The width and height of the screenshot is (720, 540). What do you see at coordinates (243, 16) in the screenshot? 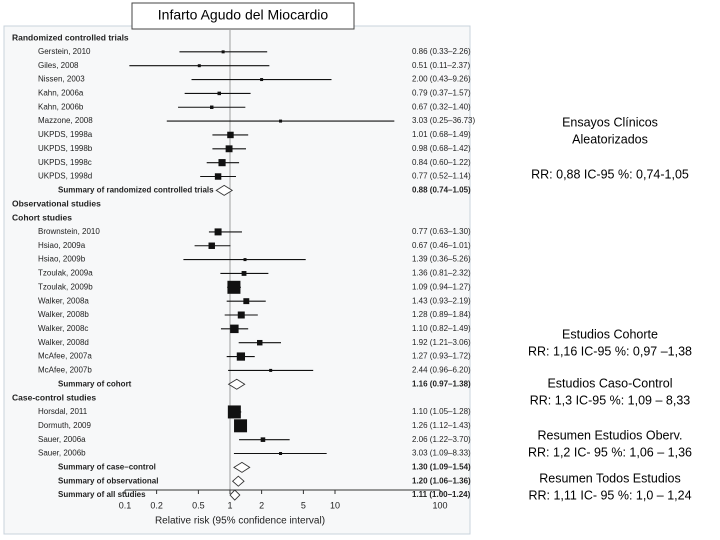
I see `title-box` at bounding box center [243, 16].